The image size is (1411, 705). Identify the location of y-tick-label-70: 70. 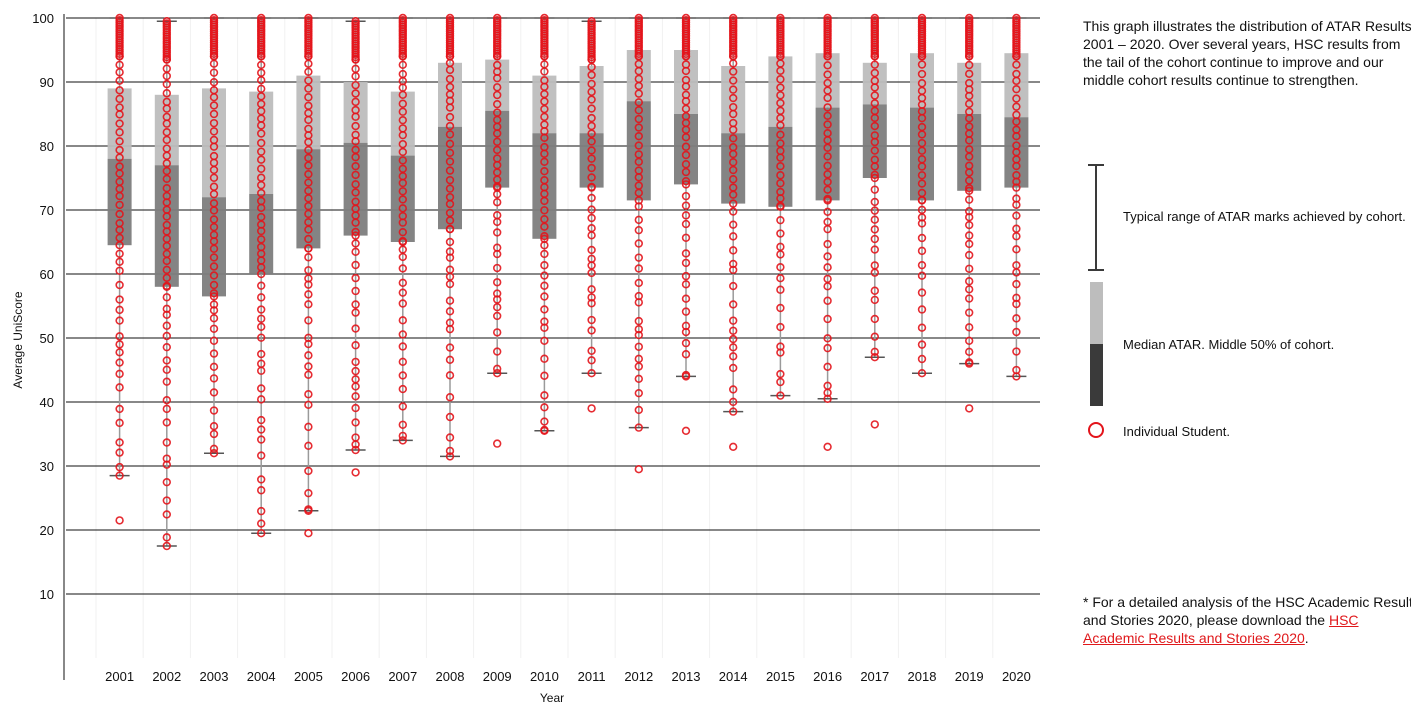
(47, 210).